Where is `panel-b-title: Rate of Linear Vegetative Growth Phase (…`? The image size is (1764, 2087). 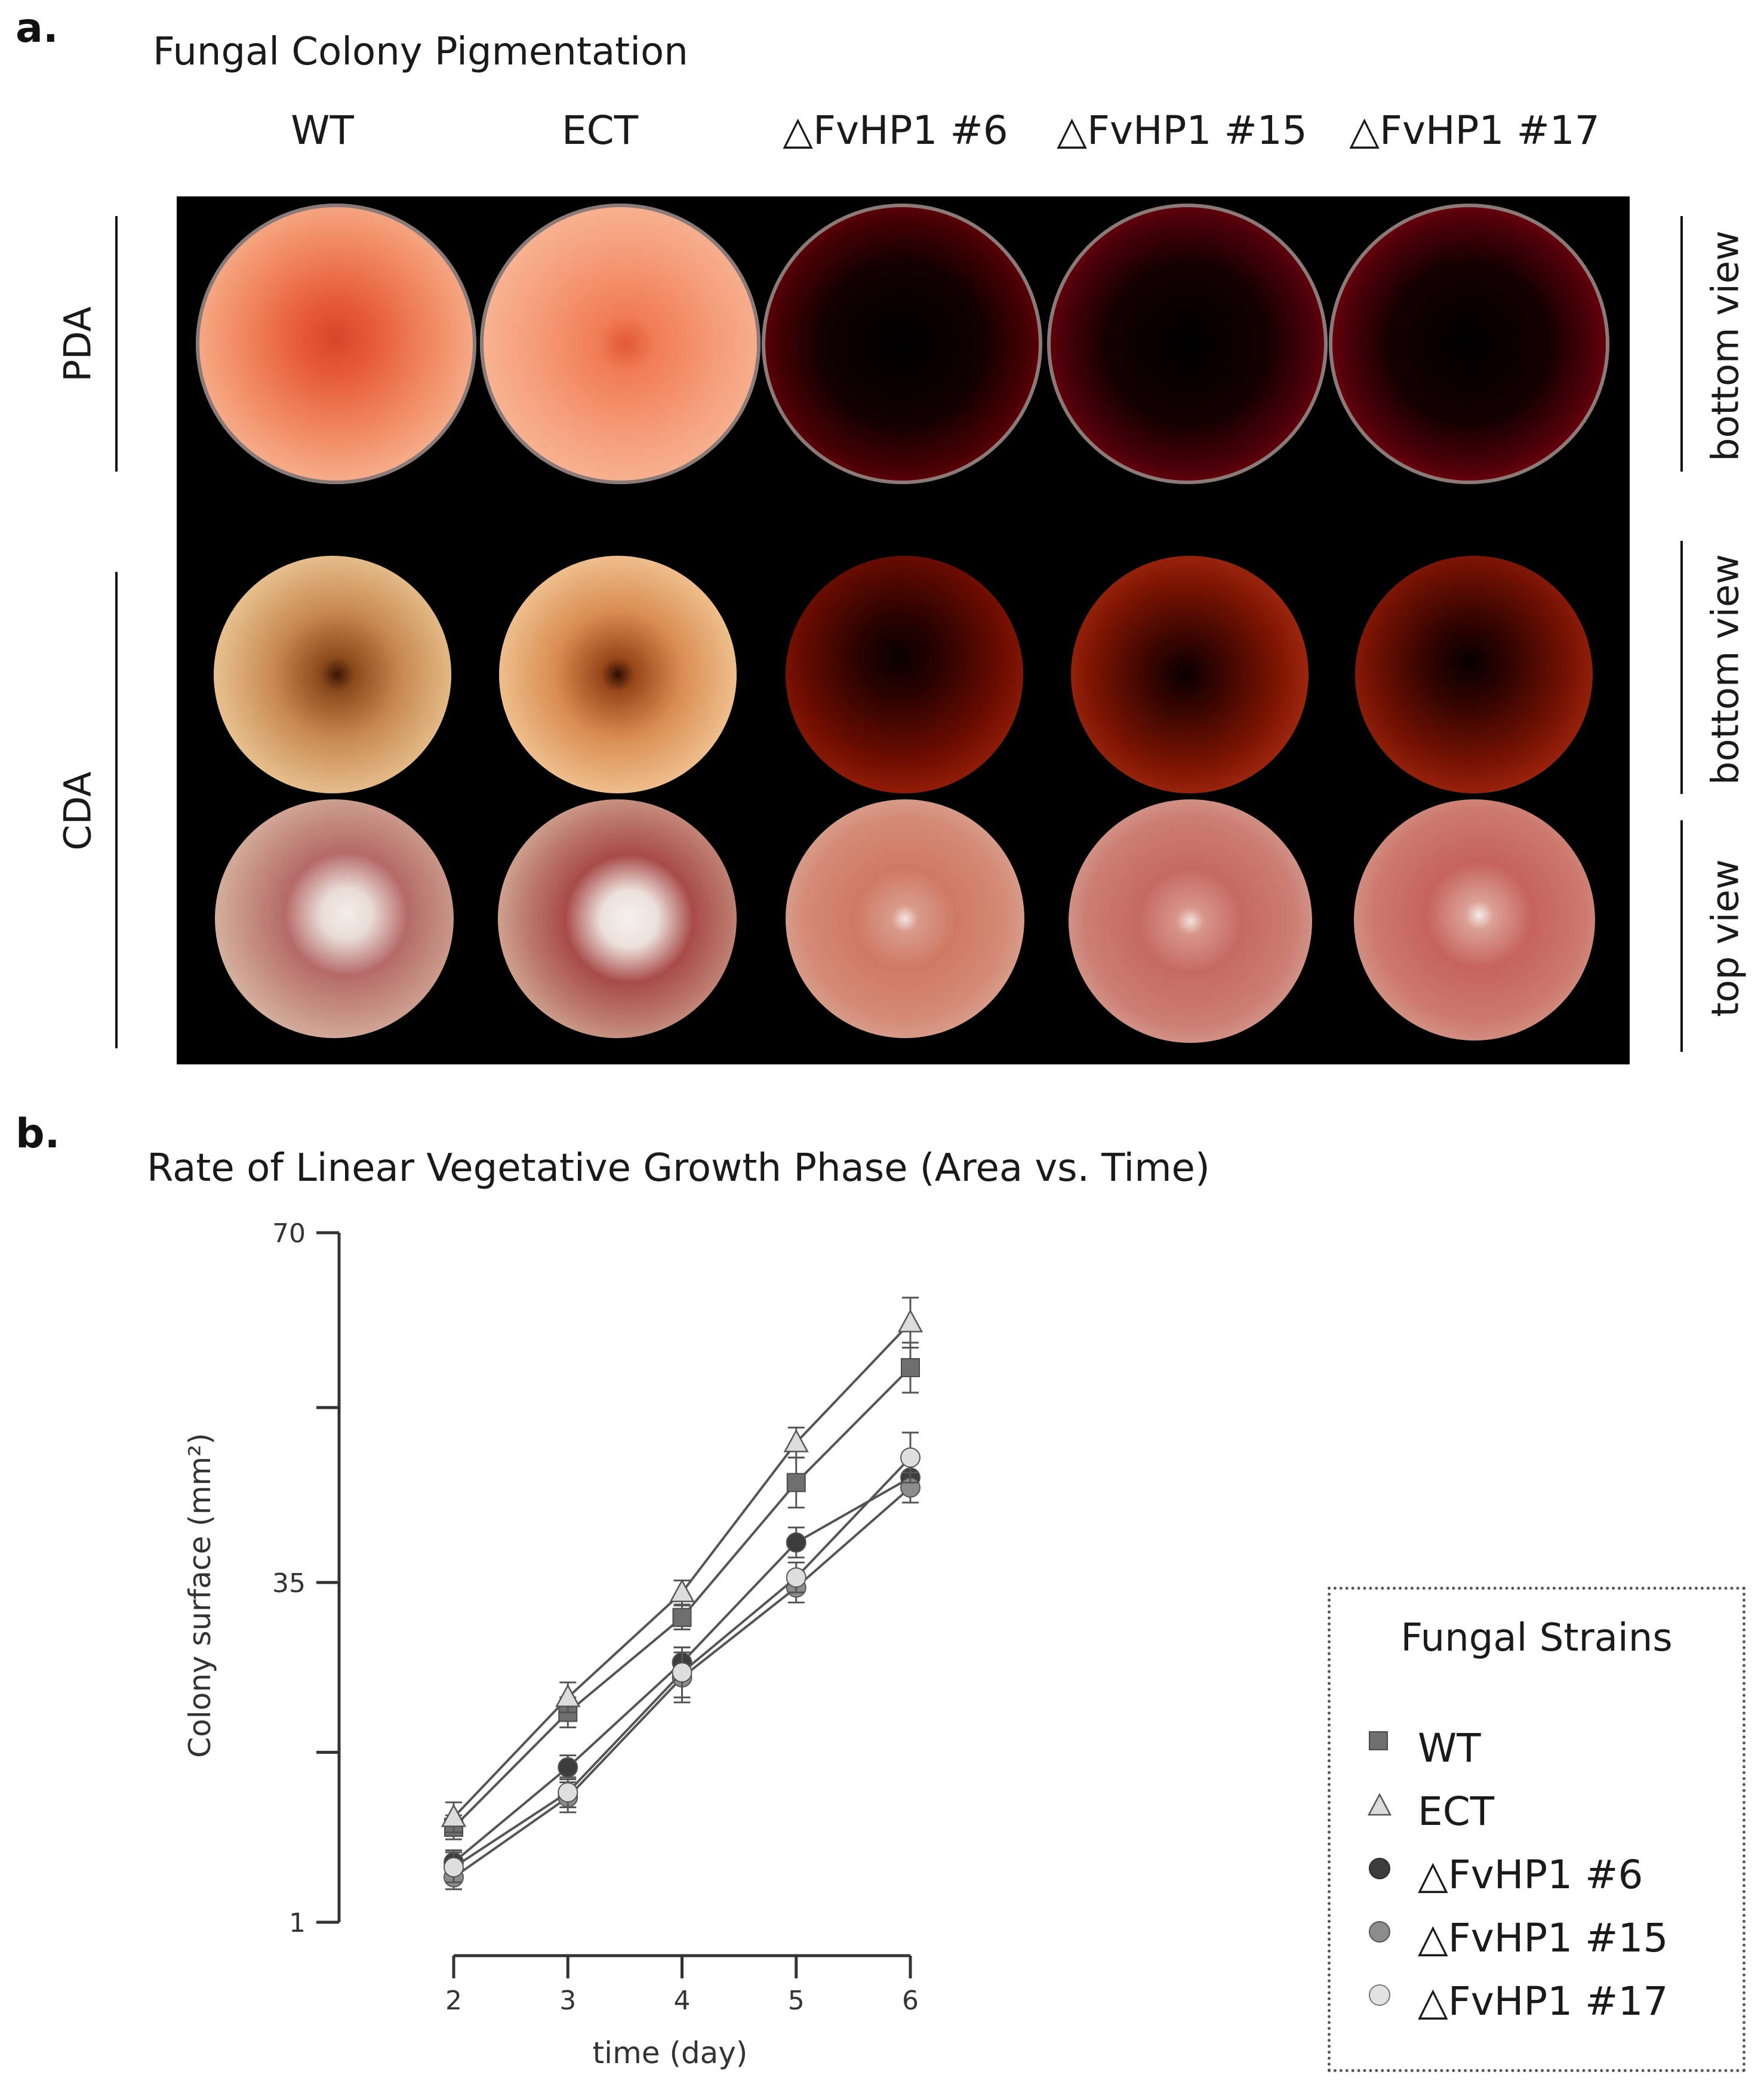
panel-b-title: Rate of Linear Vegetative Growth Phase (… is located at coordinates (678, 1168).